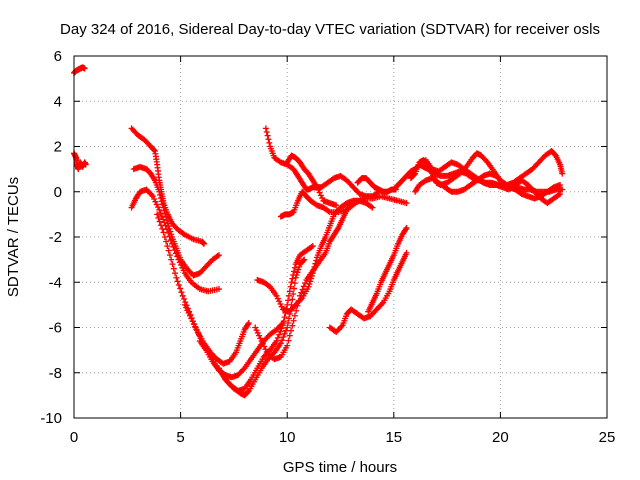  What do you see at coordinates (58, 192) in the screenshot?
I see `y-tick-label: 0` at bounding box center [58, 192].